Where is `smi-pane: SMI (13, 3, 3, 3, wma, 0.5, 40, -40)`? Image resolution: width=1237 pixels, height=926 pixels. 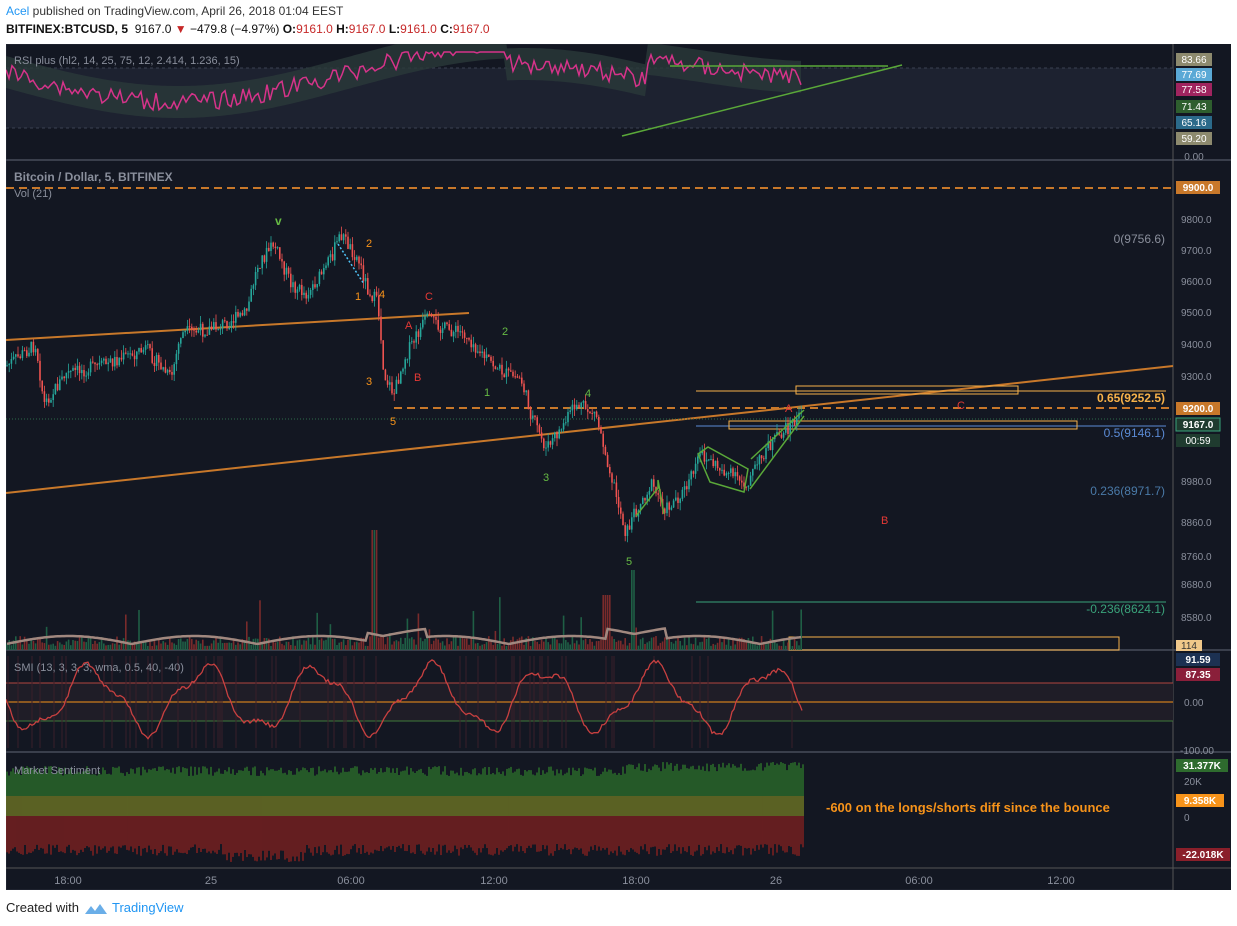 smi-pane: SMI (13, 3, 3, 3, wma, 0.5, 40, -40) is located at coordinates (589, 702).